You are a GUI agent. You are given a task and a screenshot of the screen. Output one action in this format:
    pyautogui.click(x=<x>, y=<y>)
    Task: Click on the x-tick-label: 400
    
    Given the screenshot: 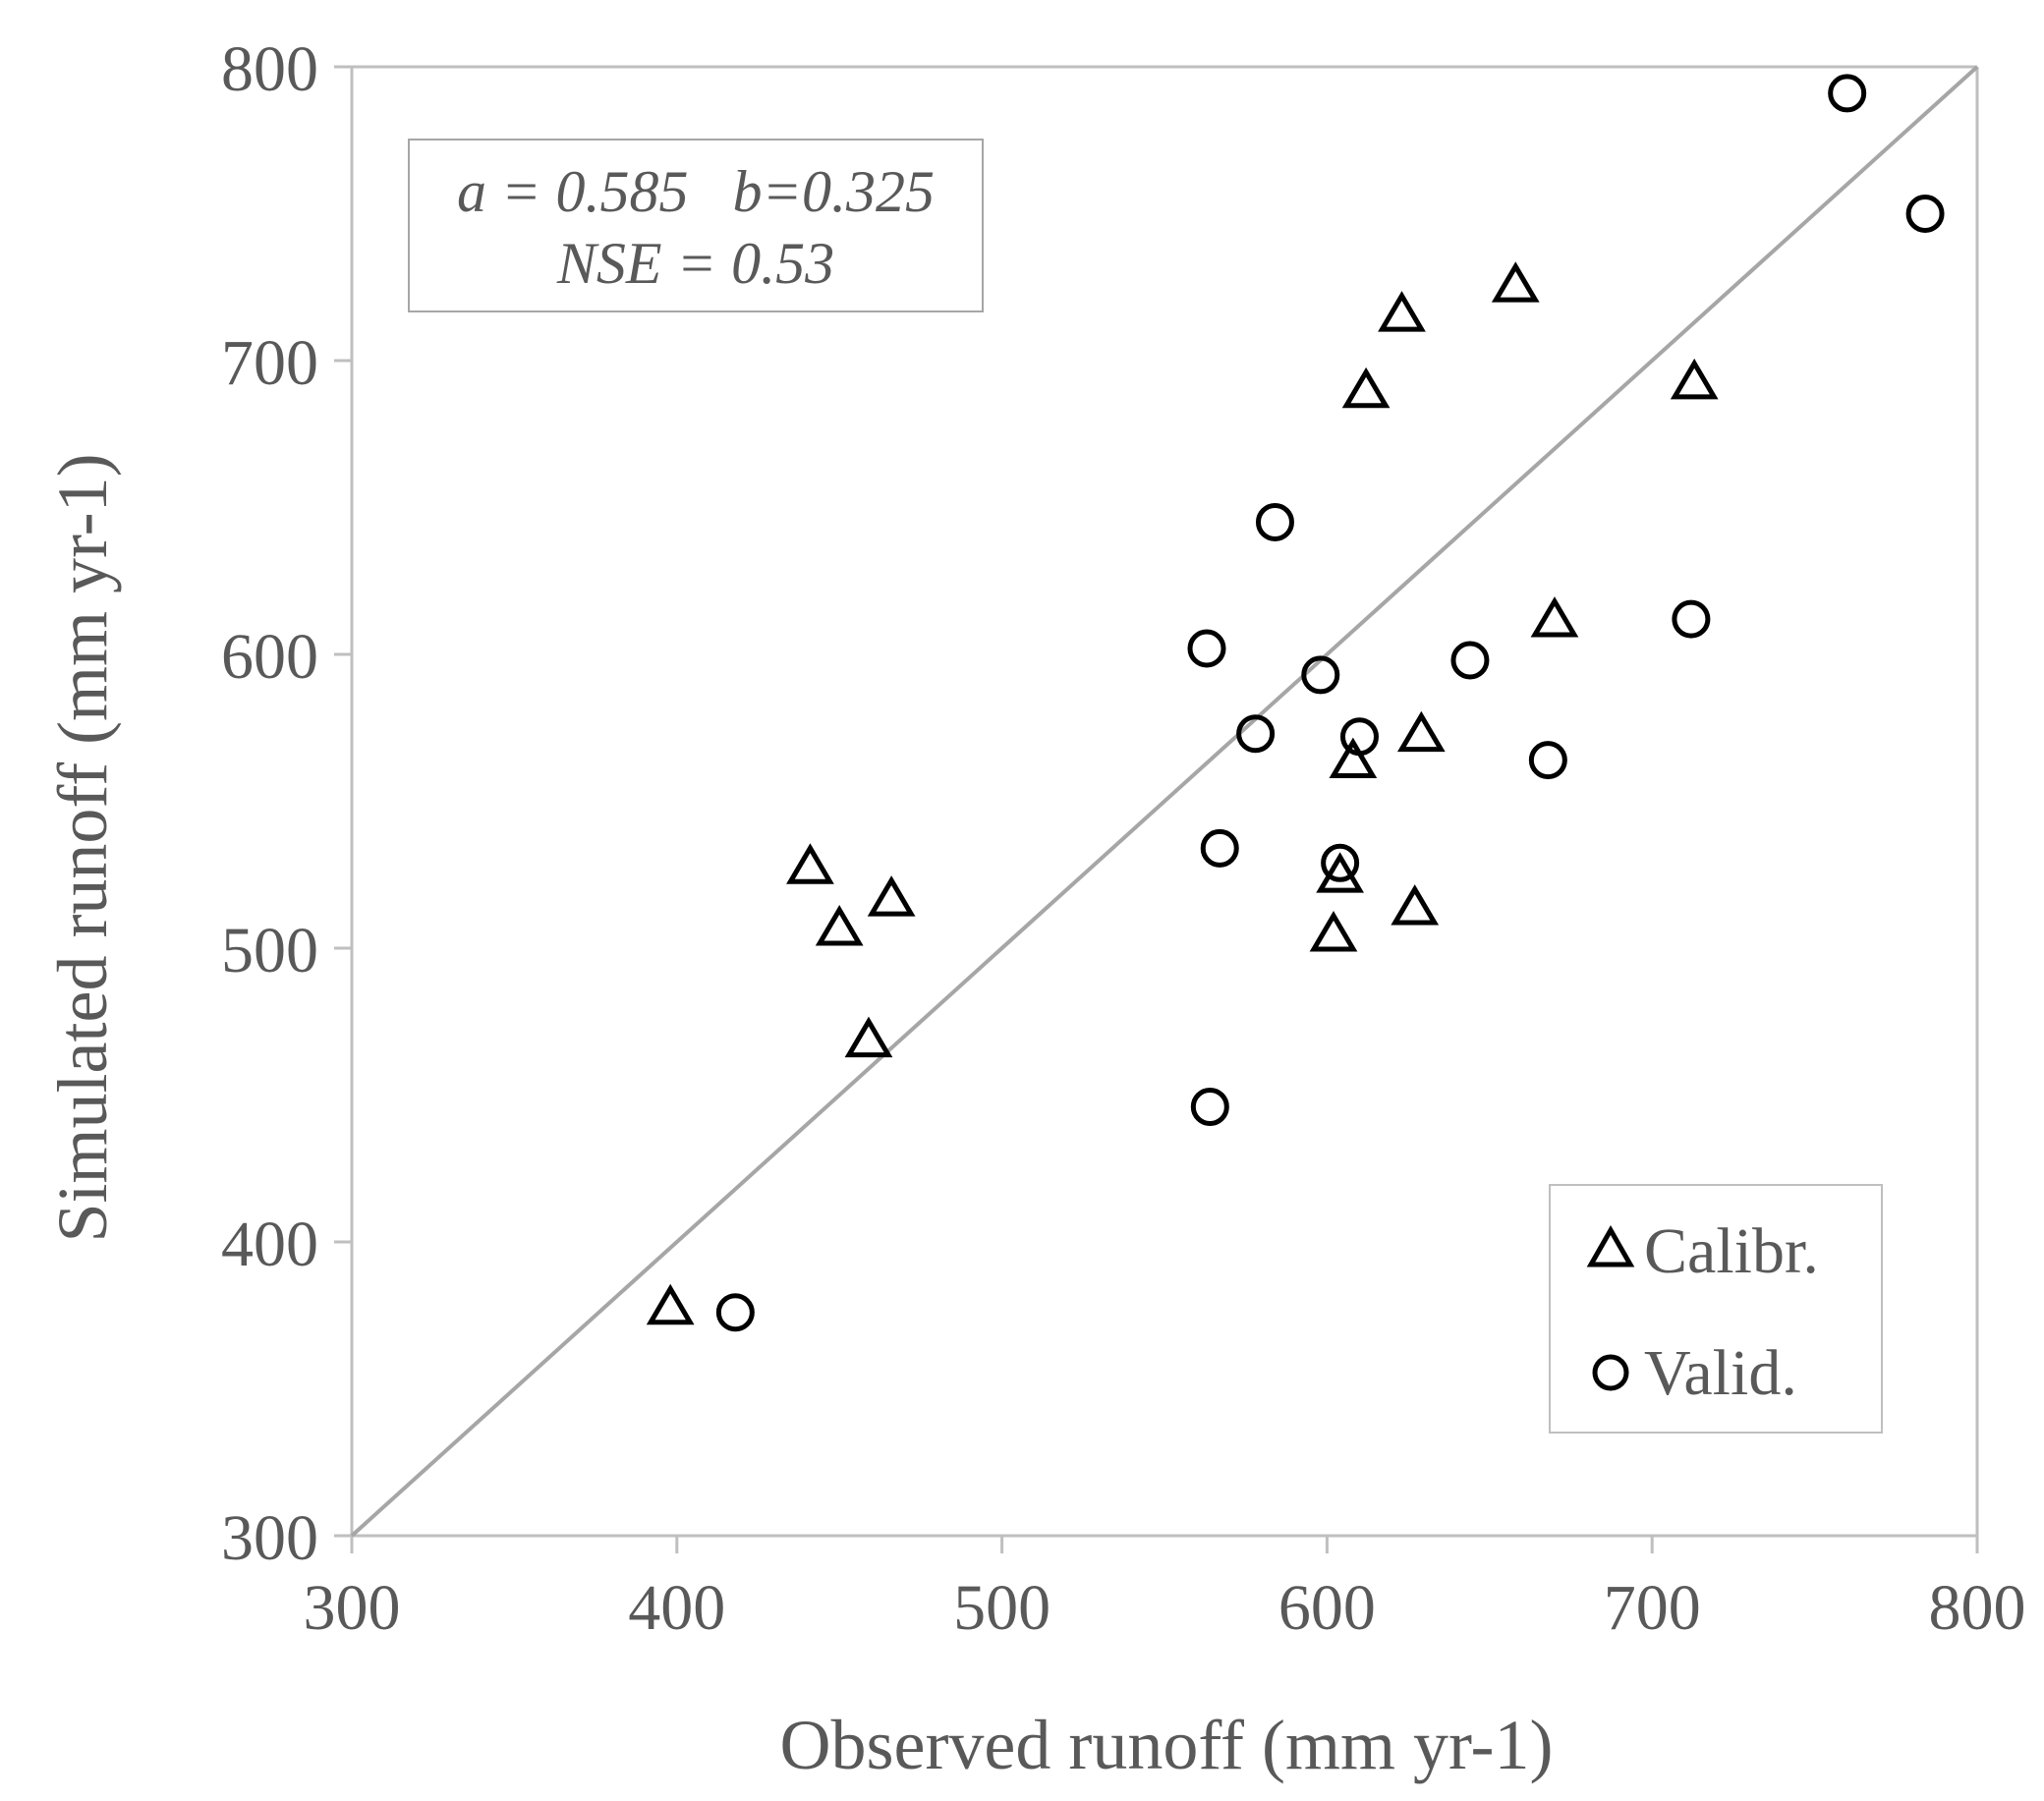 What is the action you would take?
    pyautogui.click(x=676, y=1608)
    